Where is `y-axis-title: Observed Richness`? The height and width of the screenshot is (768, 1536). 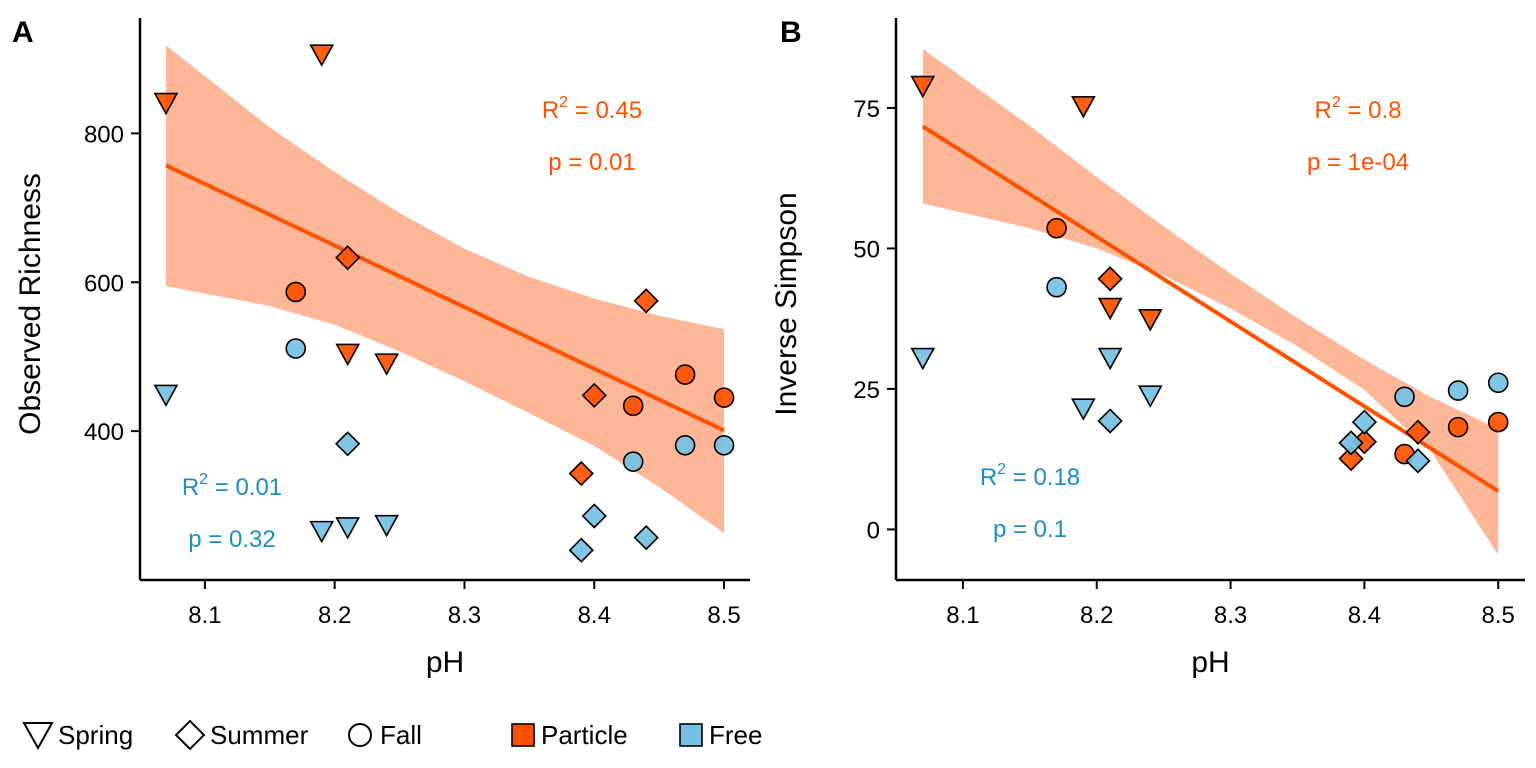 y-axis-title: Observed Richness is located at coordinates (30, 304).